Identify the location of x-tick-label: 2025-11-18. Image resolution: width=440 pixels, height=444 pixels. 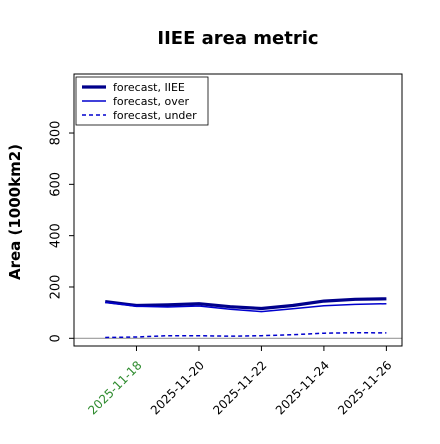
(114, 387).